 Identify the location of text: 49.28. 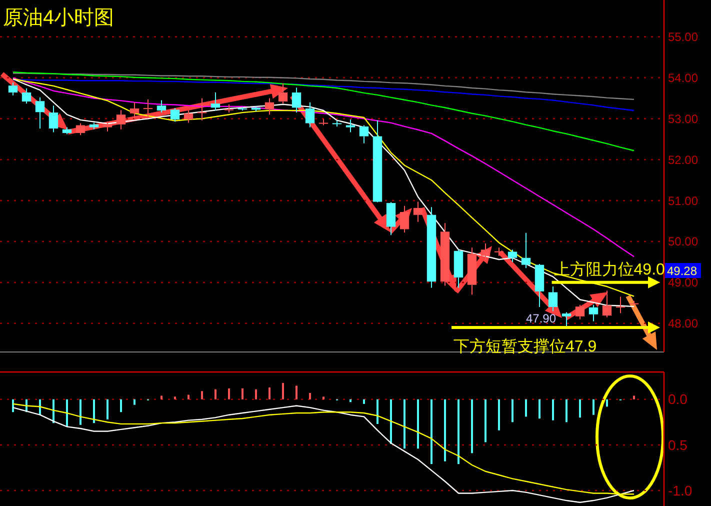
(682, 271).